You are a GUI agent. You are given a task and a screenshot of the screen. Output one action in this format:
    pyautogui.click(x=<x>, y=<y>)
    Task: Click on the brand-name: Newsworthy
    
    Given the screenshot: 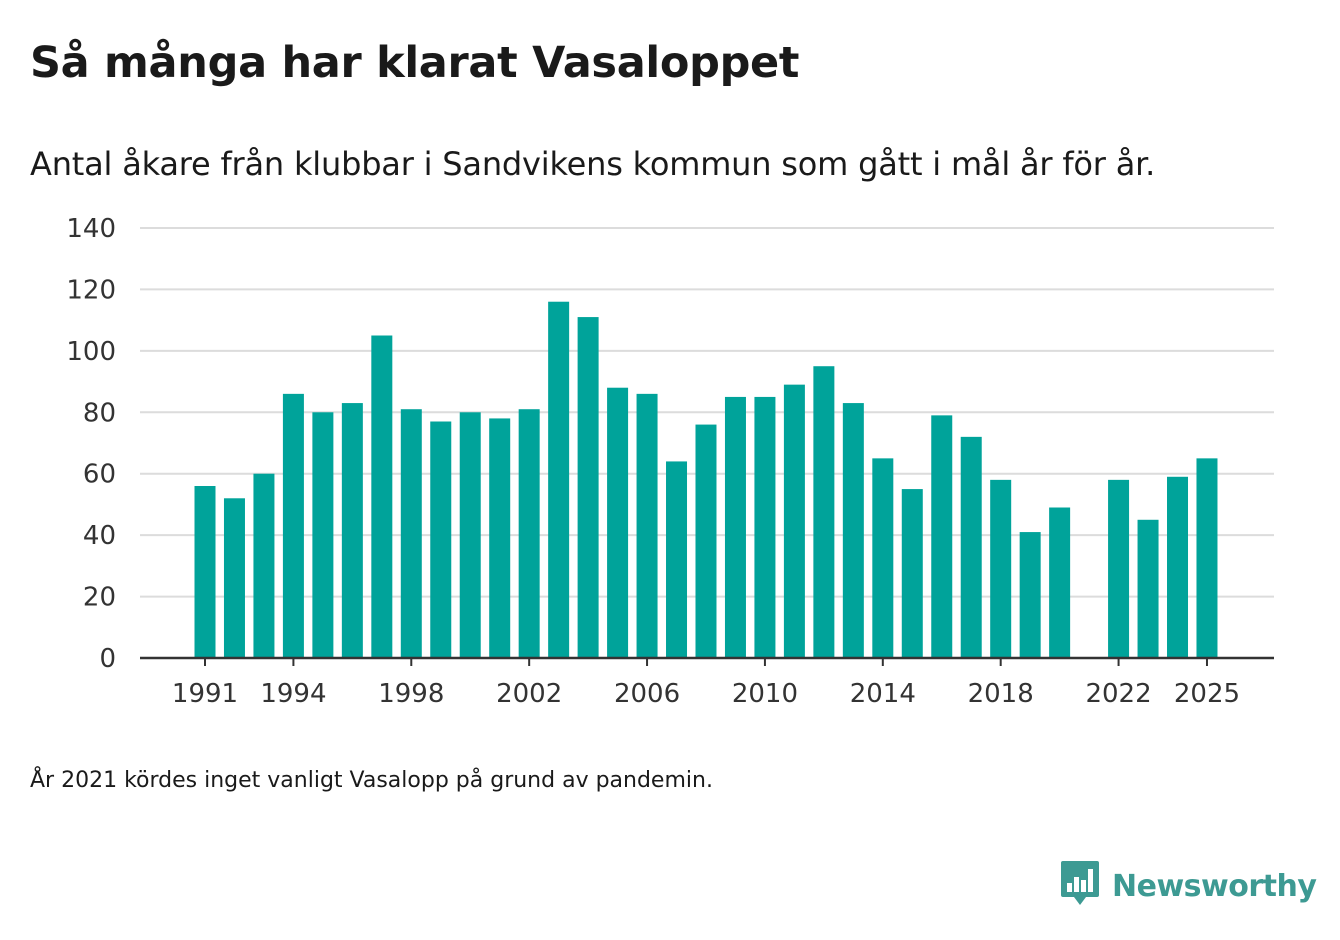 What is the action you would take?
    pyautogui.click(x=1214, y=886)
    